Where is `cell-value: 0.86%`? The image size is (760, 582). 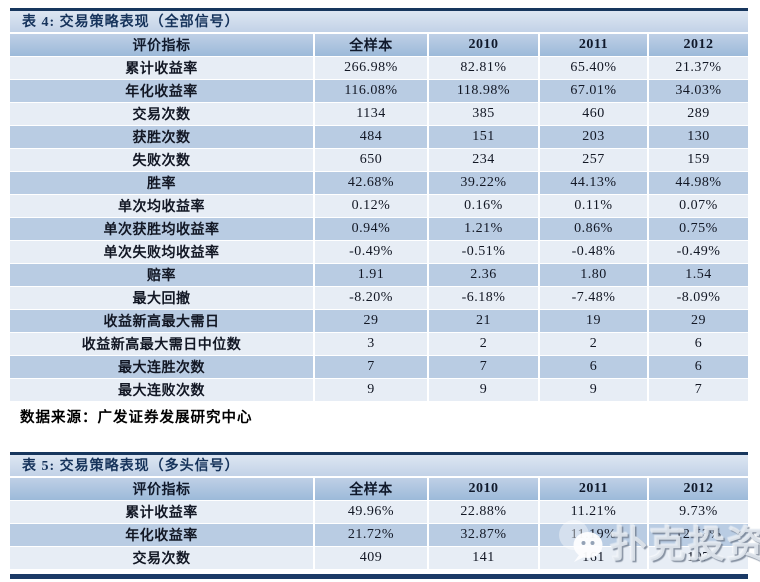 cell-value: 0.86% is located at coordinates (592, 229).